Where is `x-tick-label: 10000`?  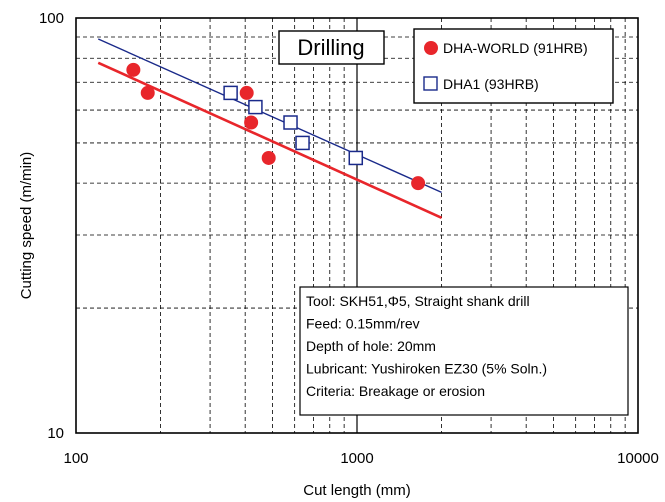 x-tick-label: 10000 is located at coordinates (638, 458).